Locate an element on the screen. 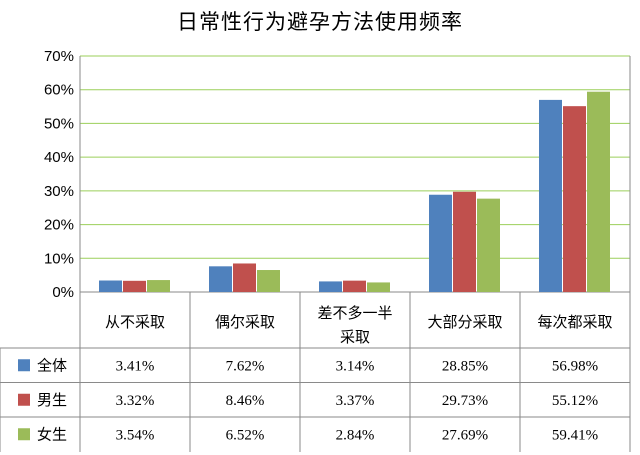  data-label: 56.98% is located at coordinates (575, 366).